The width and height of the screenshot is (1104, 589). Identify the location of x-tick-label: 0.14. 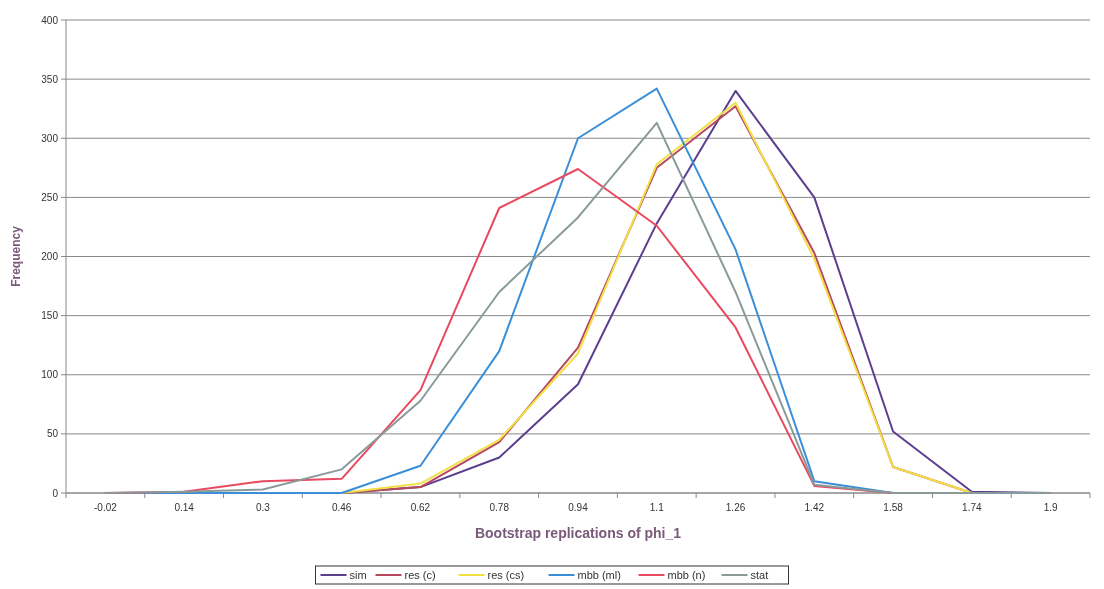
(184, 507).